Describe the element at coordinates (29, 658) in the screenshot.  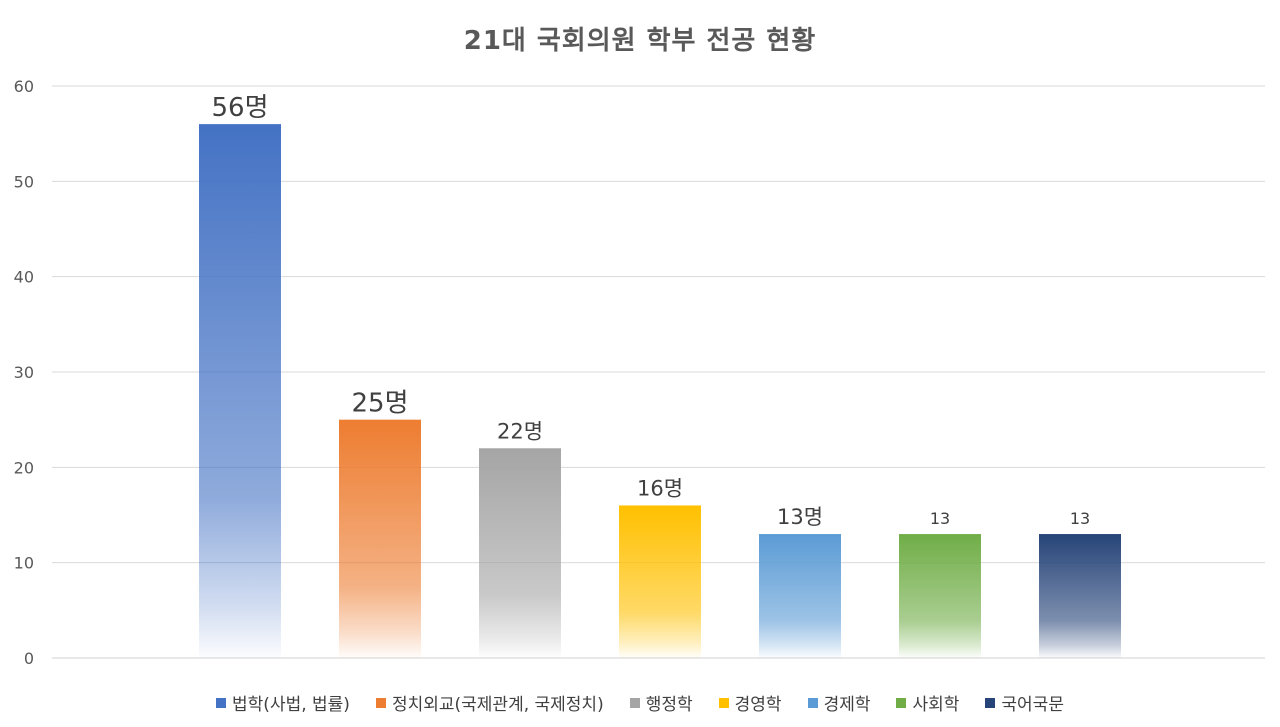
I see `y-tick-label: 0` at that location.